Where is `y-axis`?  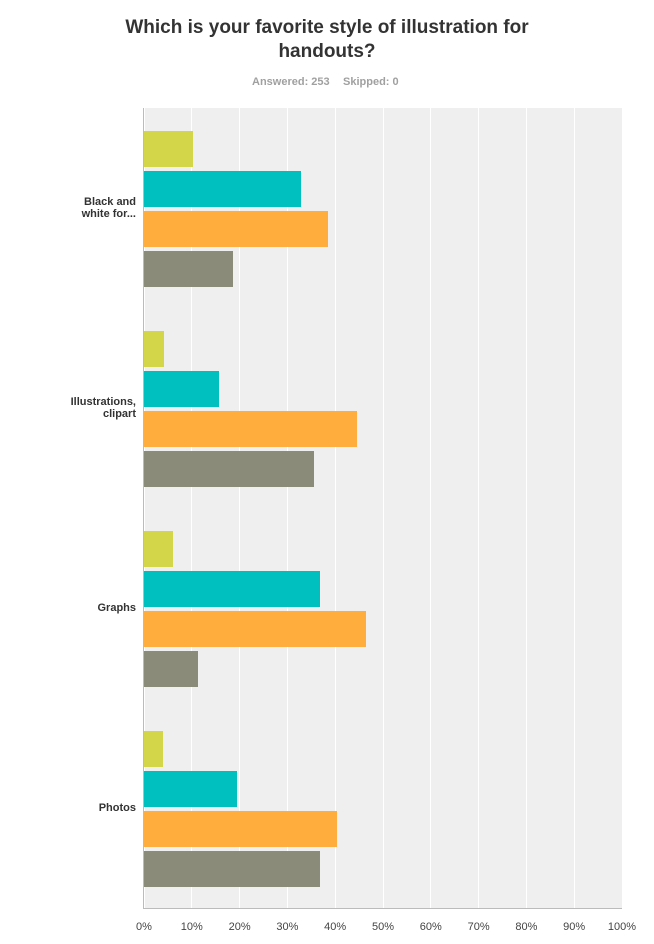
y-axis is located at coordinates (143, 508).